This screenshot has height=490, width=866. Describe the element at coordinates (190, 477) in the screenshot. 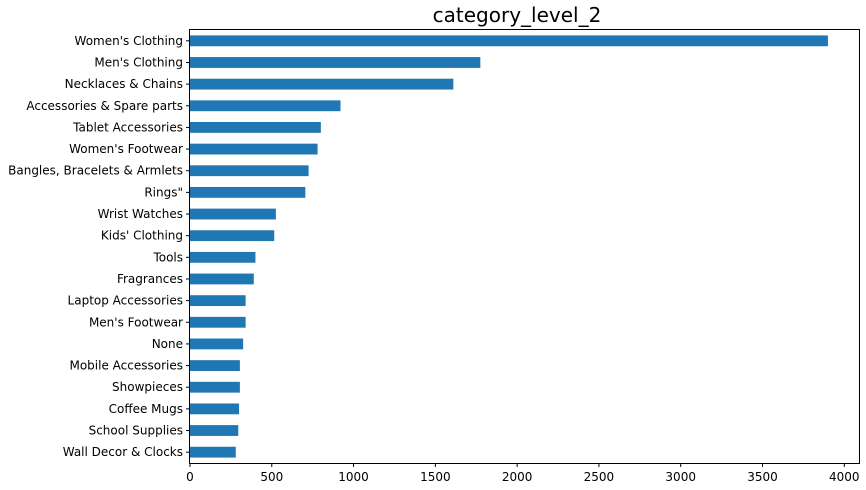

I see `x-tick-label: 0` at that location.